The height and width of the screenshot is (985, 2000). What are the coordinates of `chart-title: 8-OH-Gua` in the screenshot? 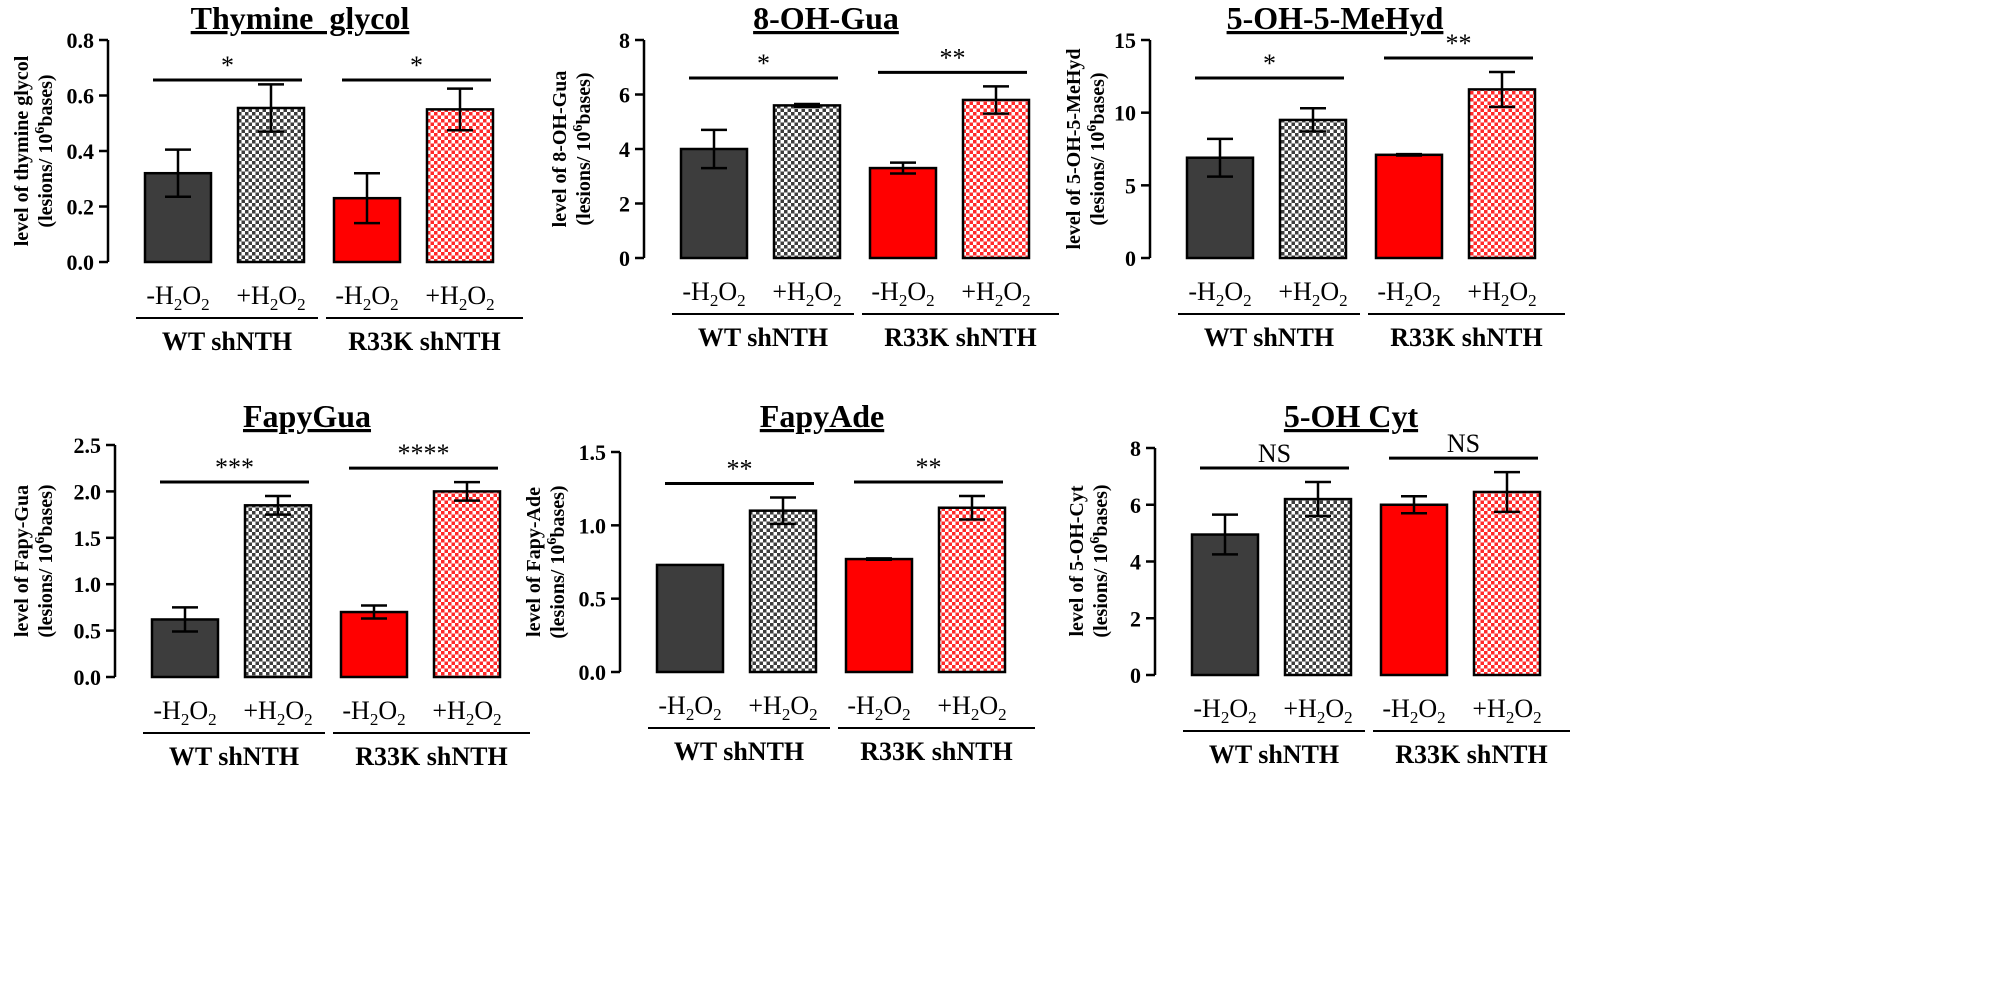 It's located at (826, 18).